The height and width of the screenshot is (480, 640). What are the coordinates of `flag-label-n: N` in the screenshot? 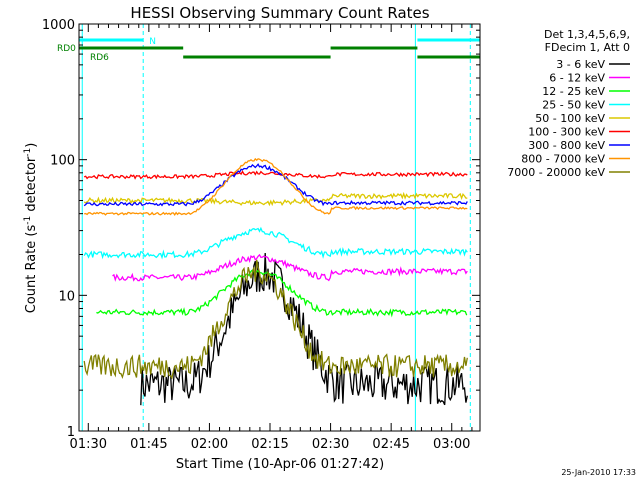 It's located at (152, 42).